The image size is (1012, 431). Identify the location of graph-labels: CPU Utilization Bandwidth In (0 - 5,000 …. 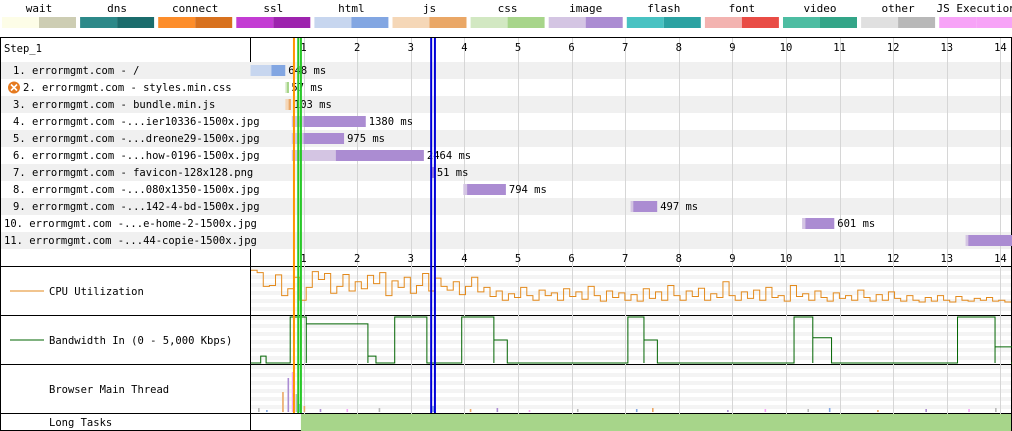
(121, 357).